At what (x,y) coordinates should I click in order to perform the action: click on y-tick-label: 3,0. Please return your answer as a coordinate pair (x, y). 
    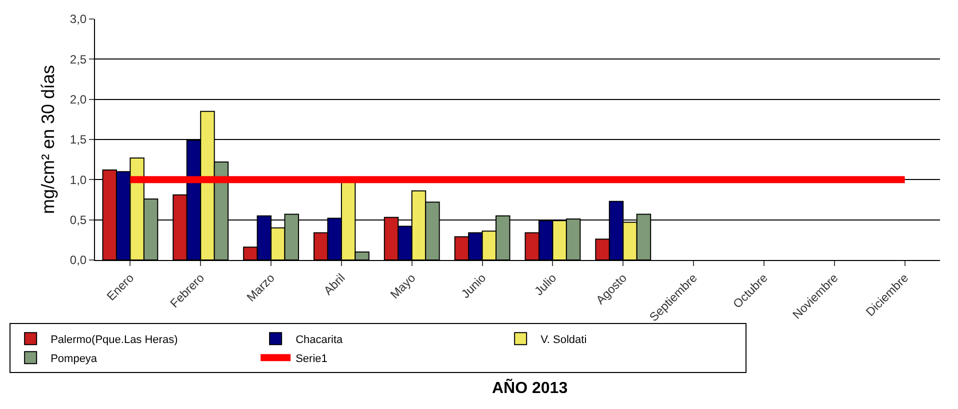
    Looking at the image, I should click on (78, 19).